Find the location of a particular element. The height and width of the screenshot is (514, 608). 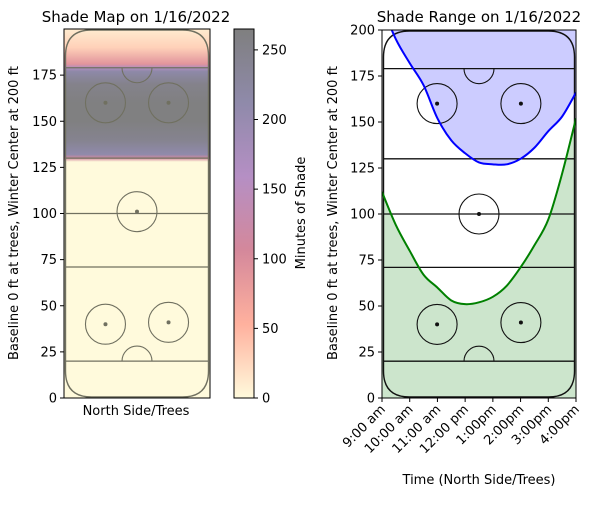

colorbar: 0 50 100 150 200 250 Minutes of Shade is located at coordinates (271, 217).